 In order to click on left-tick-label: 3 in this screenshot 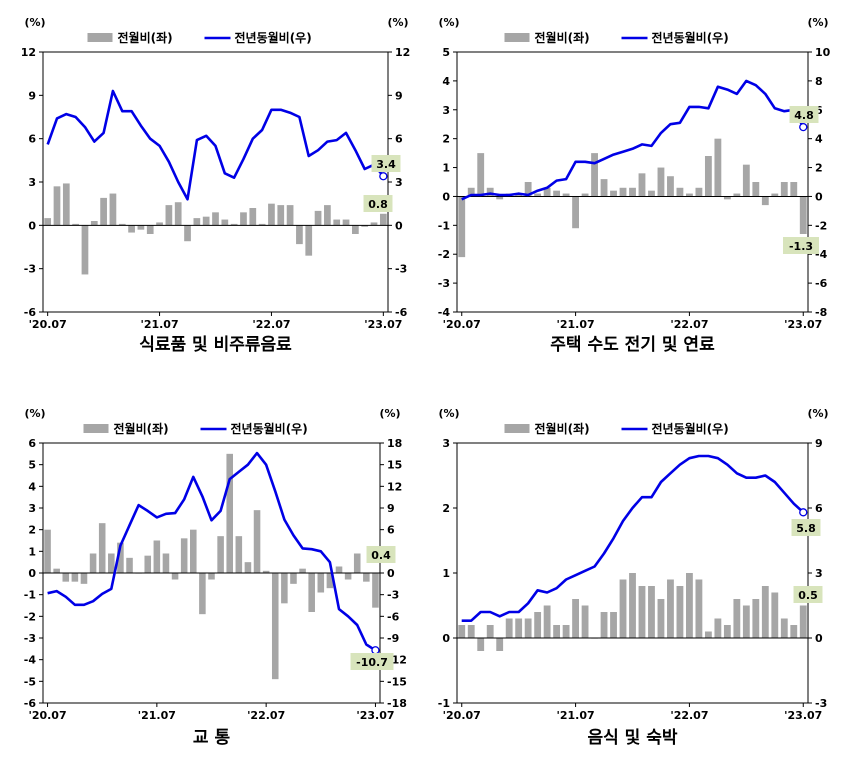, I will do `click(32, 182)`.